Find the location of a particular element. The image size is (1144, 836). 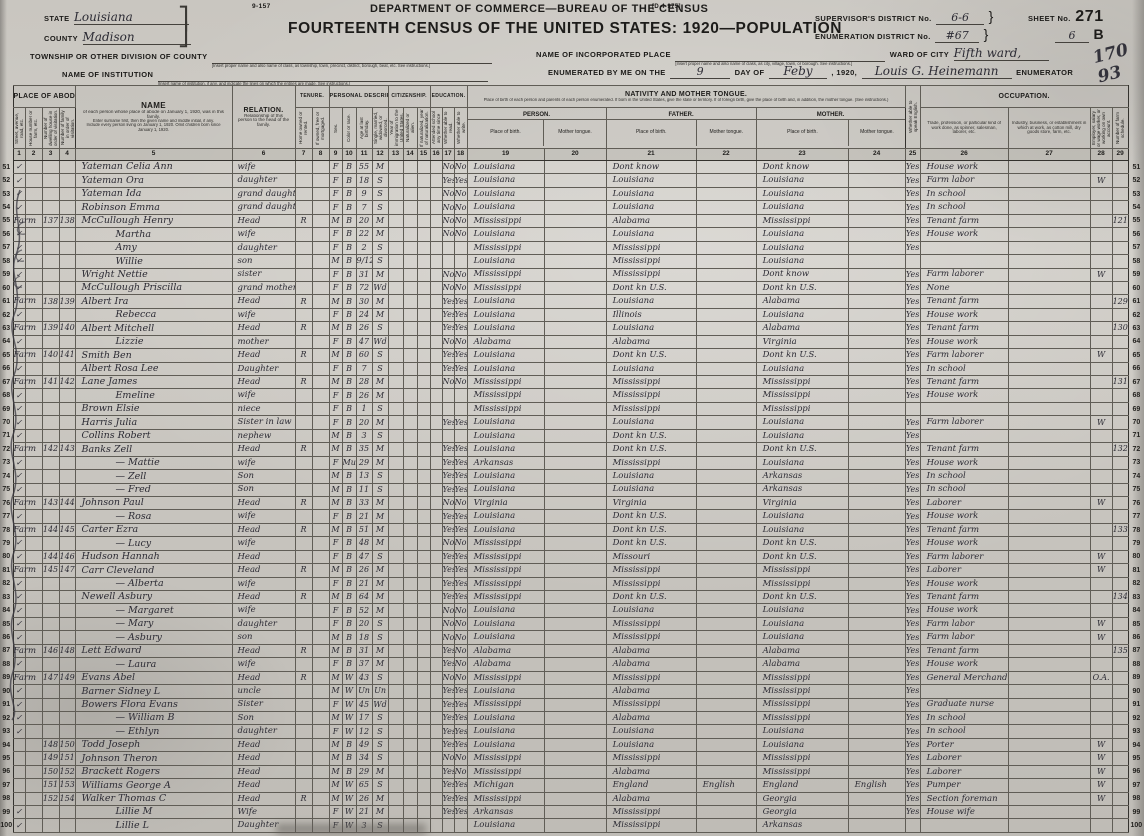

cell-person-birthplace: Mississippi is located at coordinates (505, 382).